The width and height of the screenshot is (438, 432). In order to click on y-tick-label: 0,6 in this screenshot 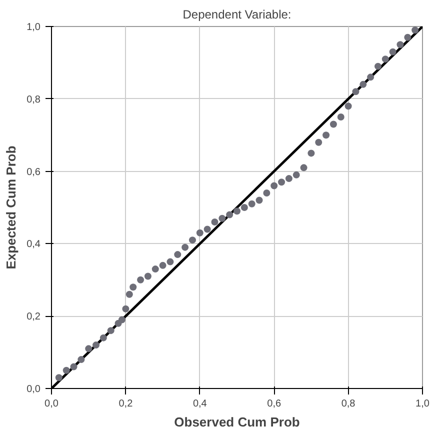, I will do `click(33, 172)`.